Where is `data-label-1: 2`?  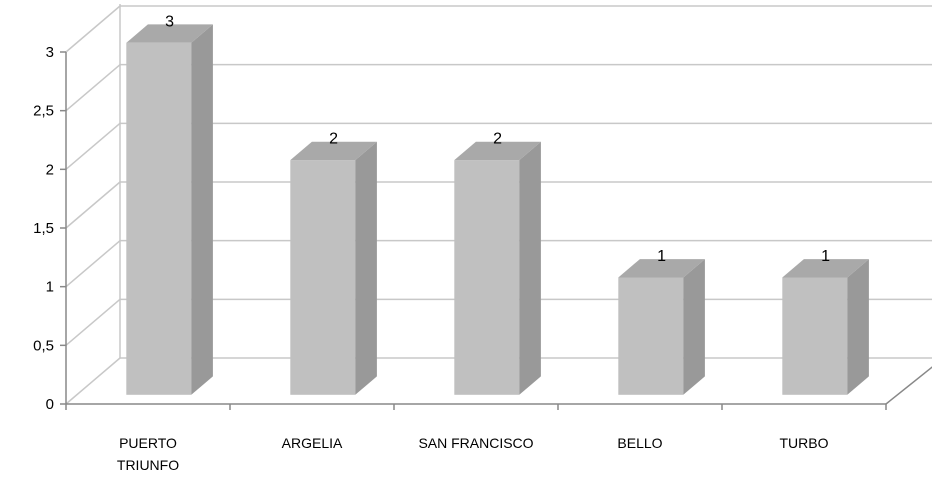 data-label-1: 2 is located at coordinates (333, 139).